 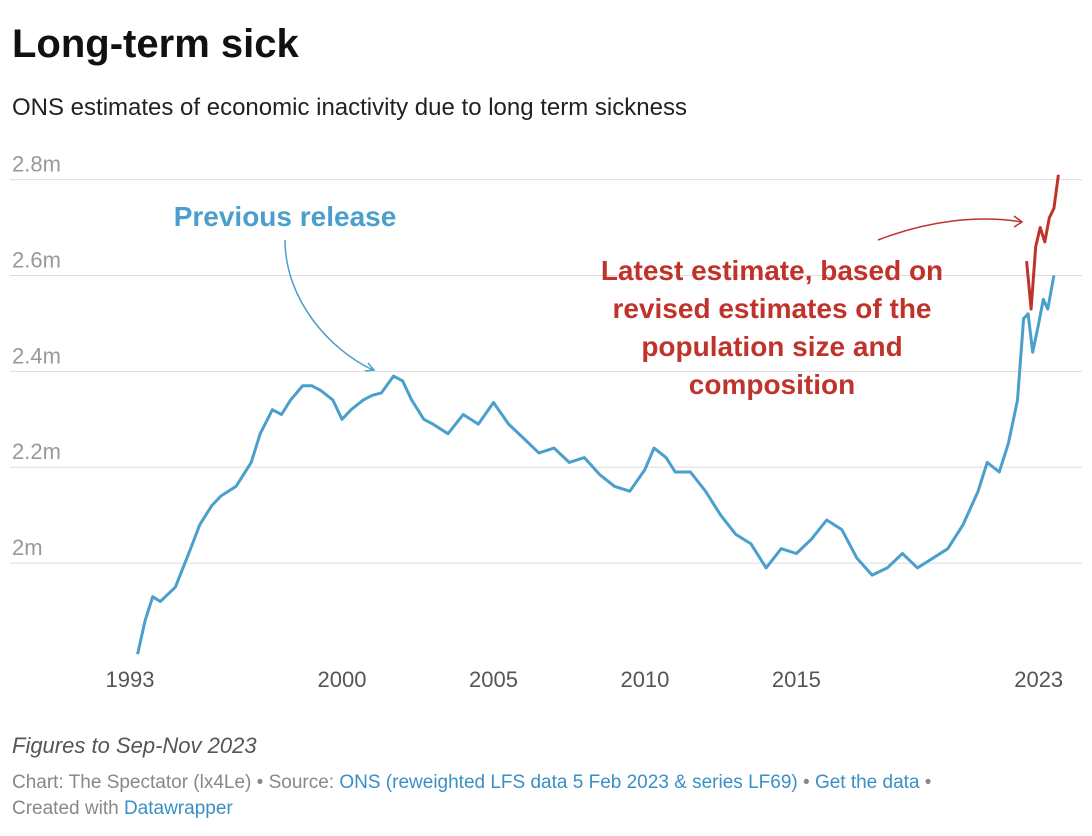 What do you see at coordinates (493, 679) in the screenshot?
I see `x-tick-label: 2005` at bounding box center [493, 679].